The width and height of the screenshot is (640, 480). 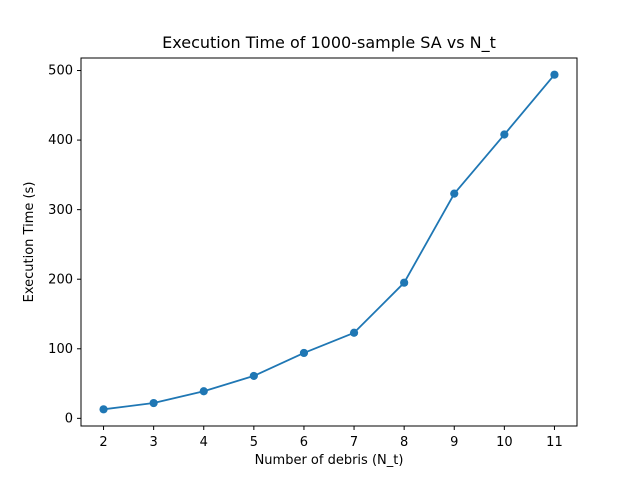 What do you see at coordinates (204, 442) in the screenshot?
I see `x-tick-label: 4` at bounding box center [204, 442].